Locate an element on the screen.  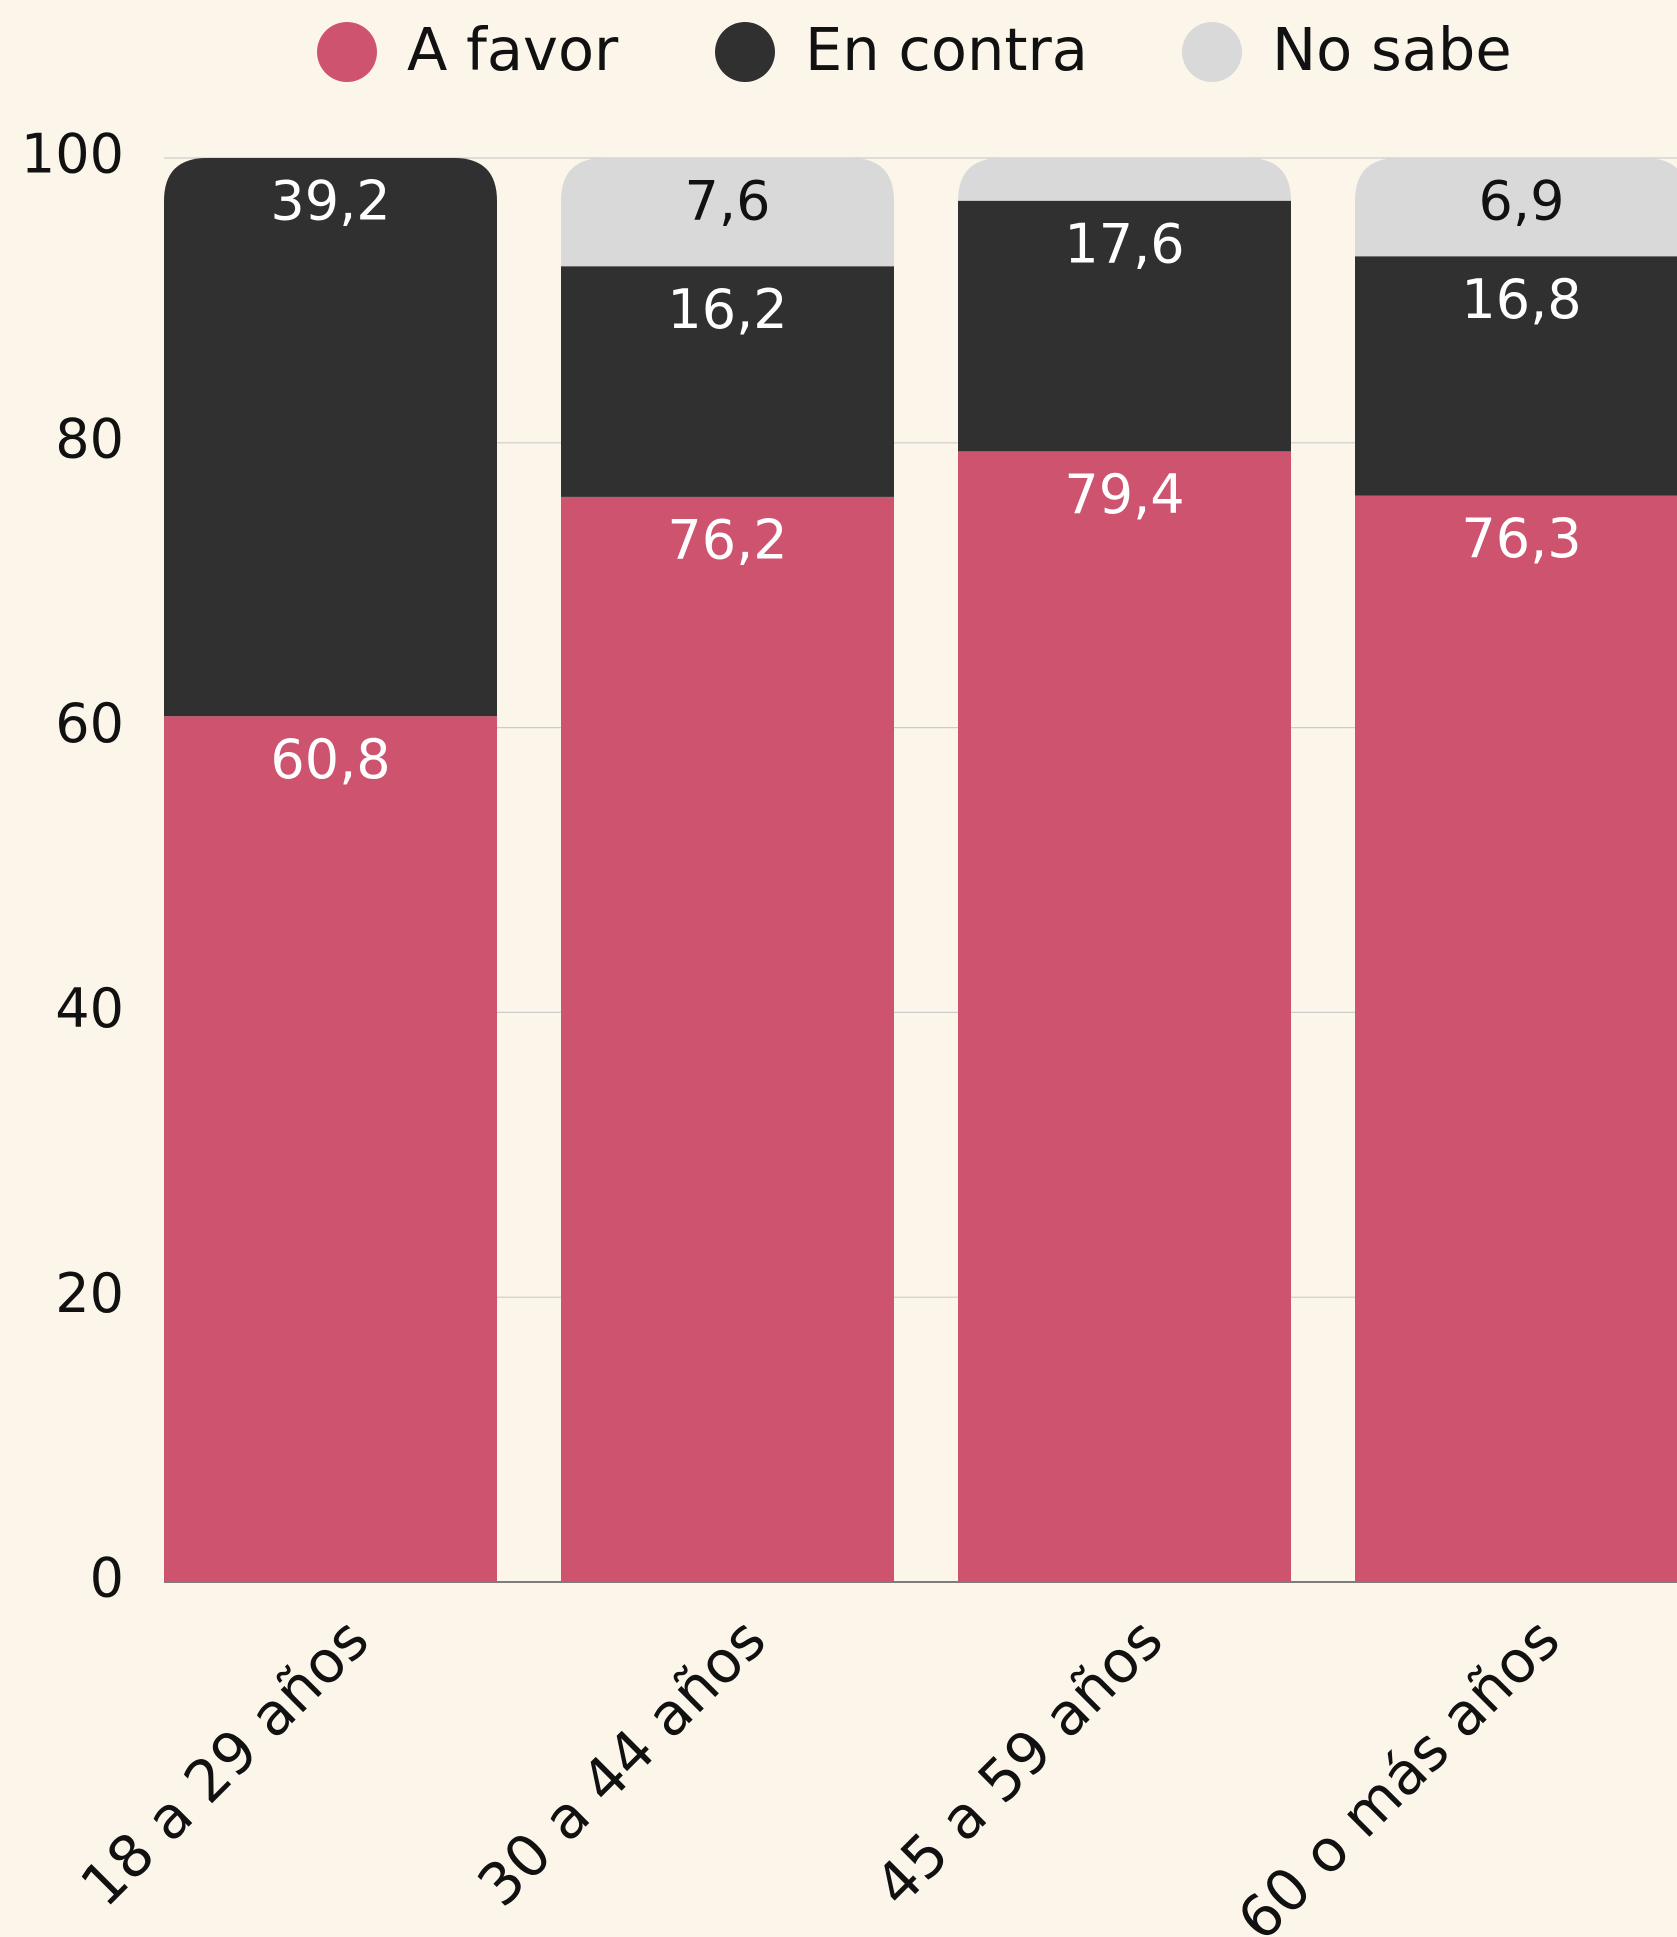
data-label: 76,2 is located at coordinates (727, 540).